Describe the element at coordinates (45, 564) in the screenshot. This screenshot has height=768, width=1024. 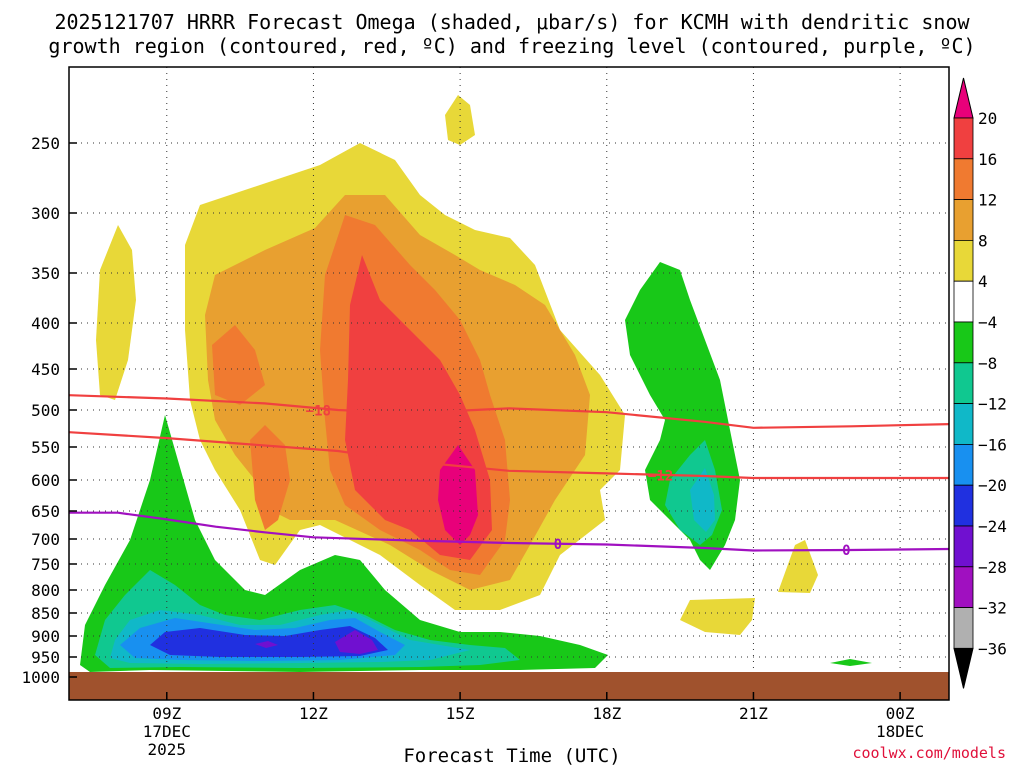
I see `y-tick-label: 750` at that location.